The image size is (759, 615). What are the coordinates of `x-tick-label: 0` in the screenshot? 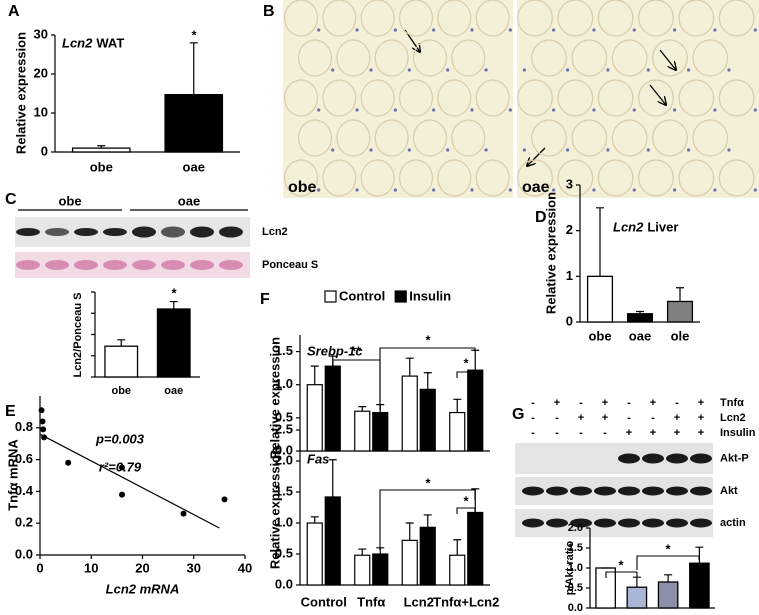 It's located at (39, 567).